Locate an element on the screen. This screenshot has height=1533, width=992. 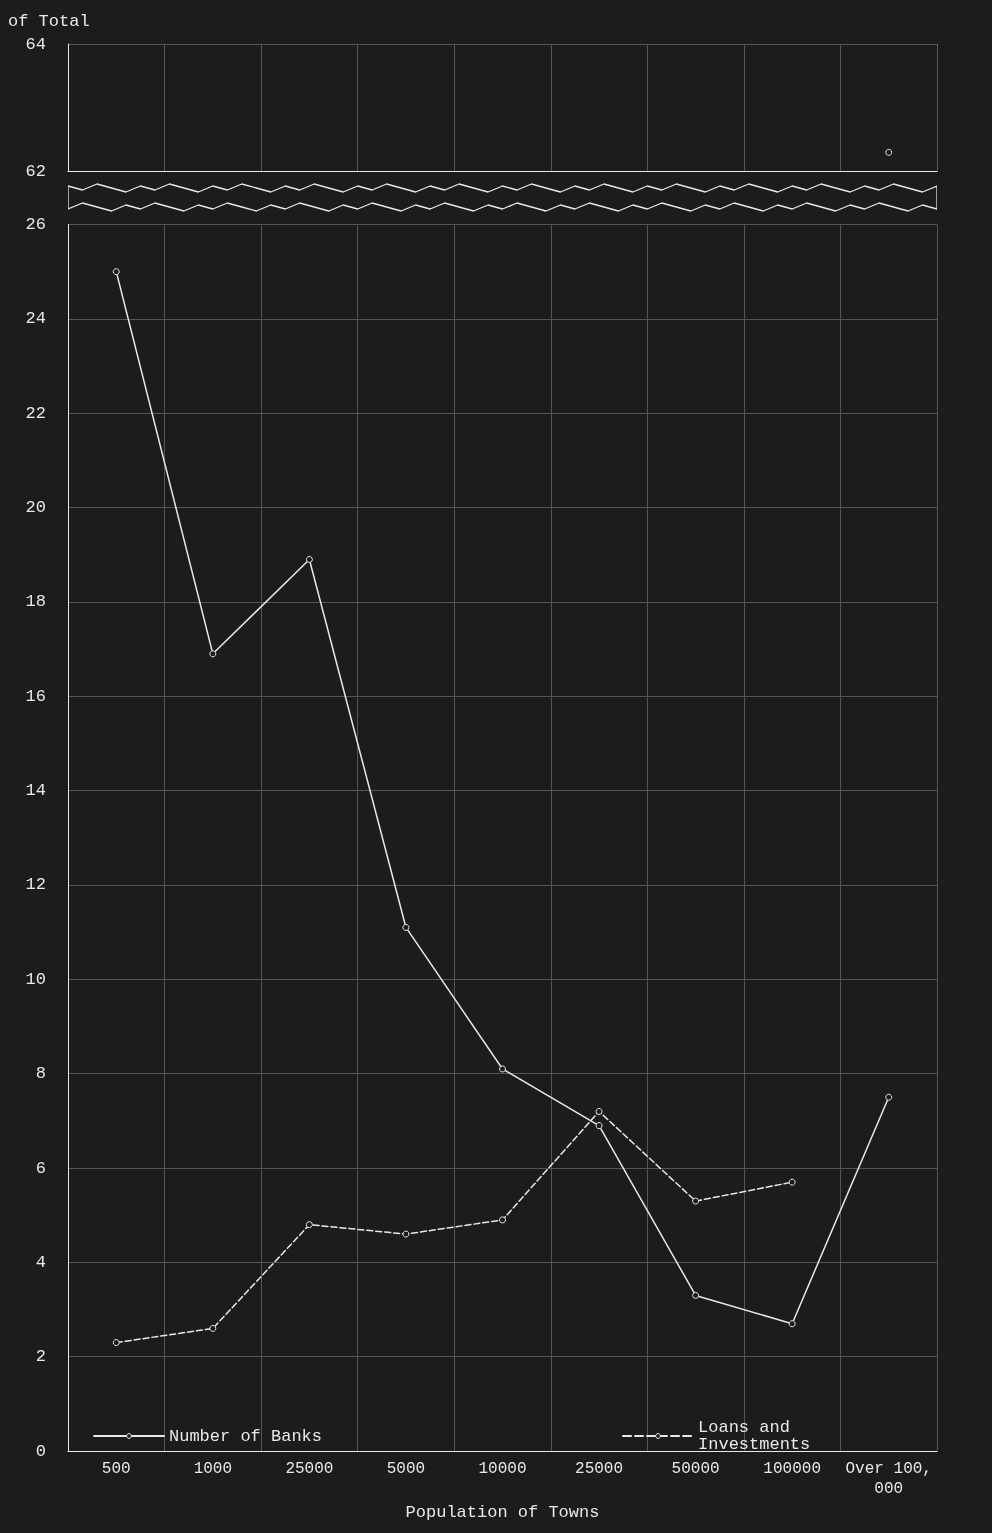
y-tick-label: 12 is located at coordinates (35, 885).